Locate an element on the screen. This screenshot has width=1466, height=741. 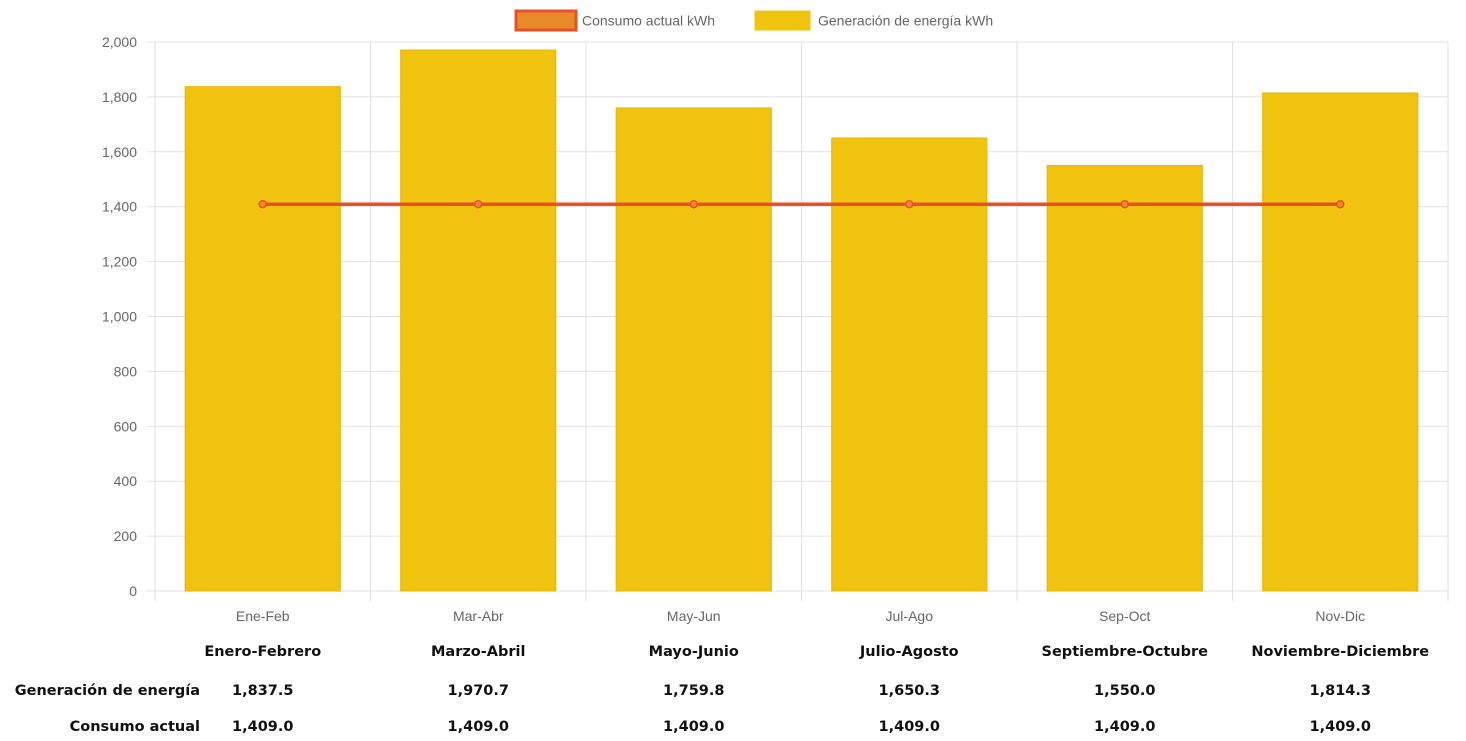
y-tick-label: 1,800 is located at coordinates (119, 97).